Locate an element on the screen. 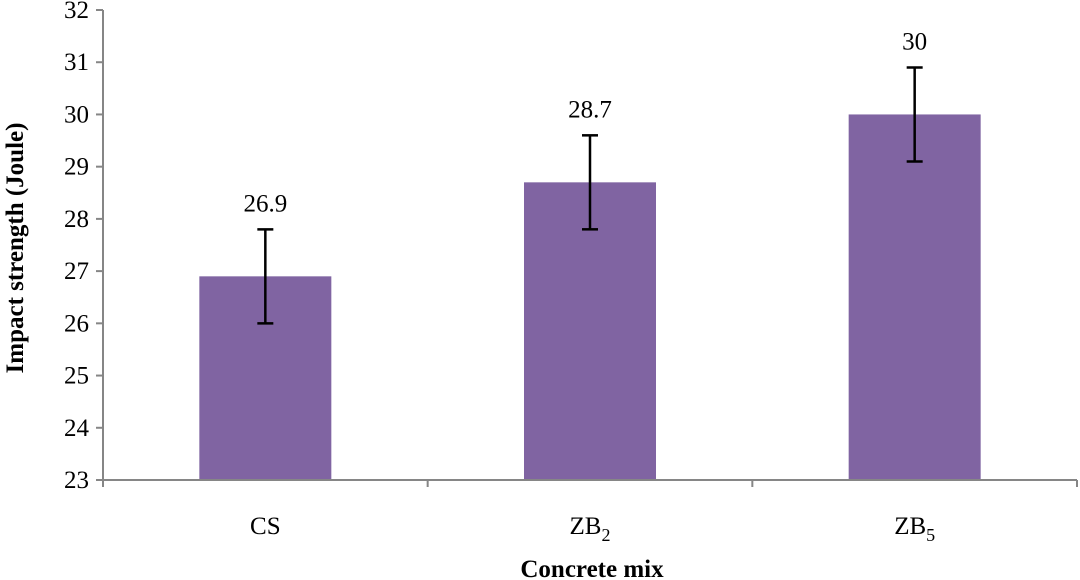 This screenshot has width=1080, height=580. x-axis-title: Concrete mix is located at coordinates (592, 568).